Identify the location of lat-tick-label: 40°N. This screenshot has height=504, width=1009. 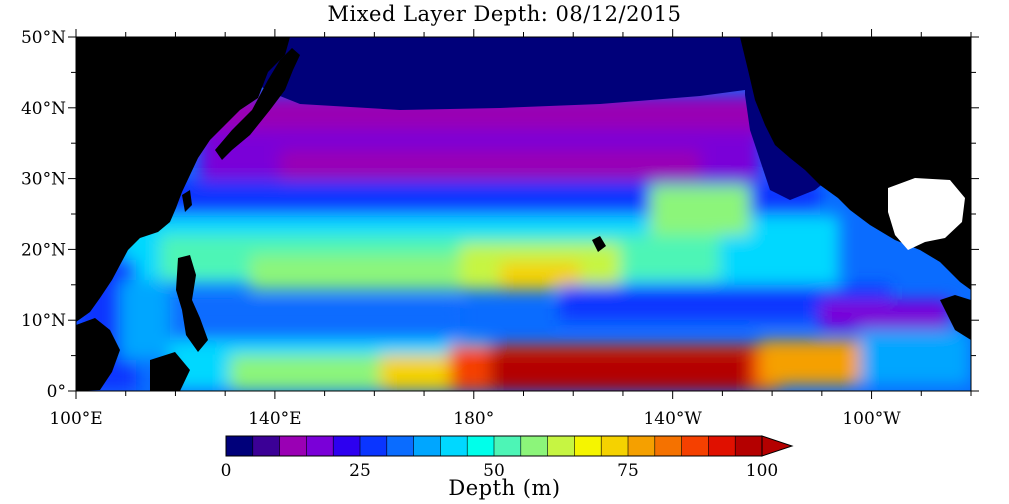
(43, 109).